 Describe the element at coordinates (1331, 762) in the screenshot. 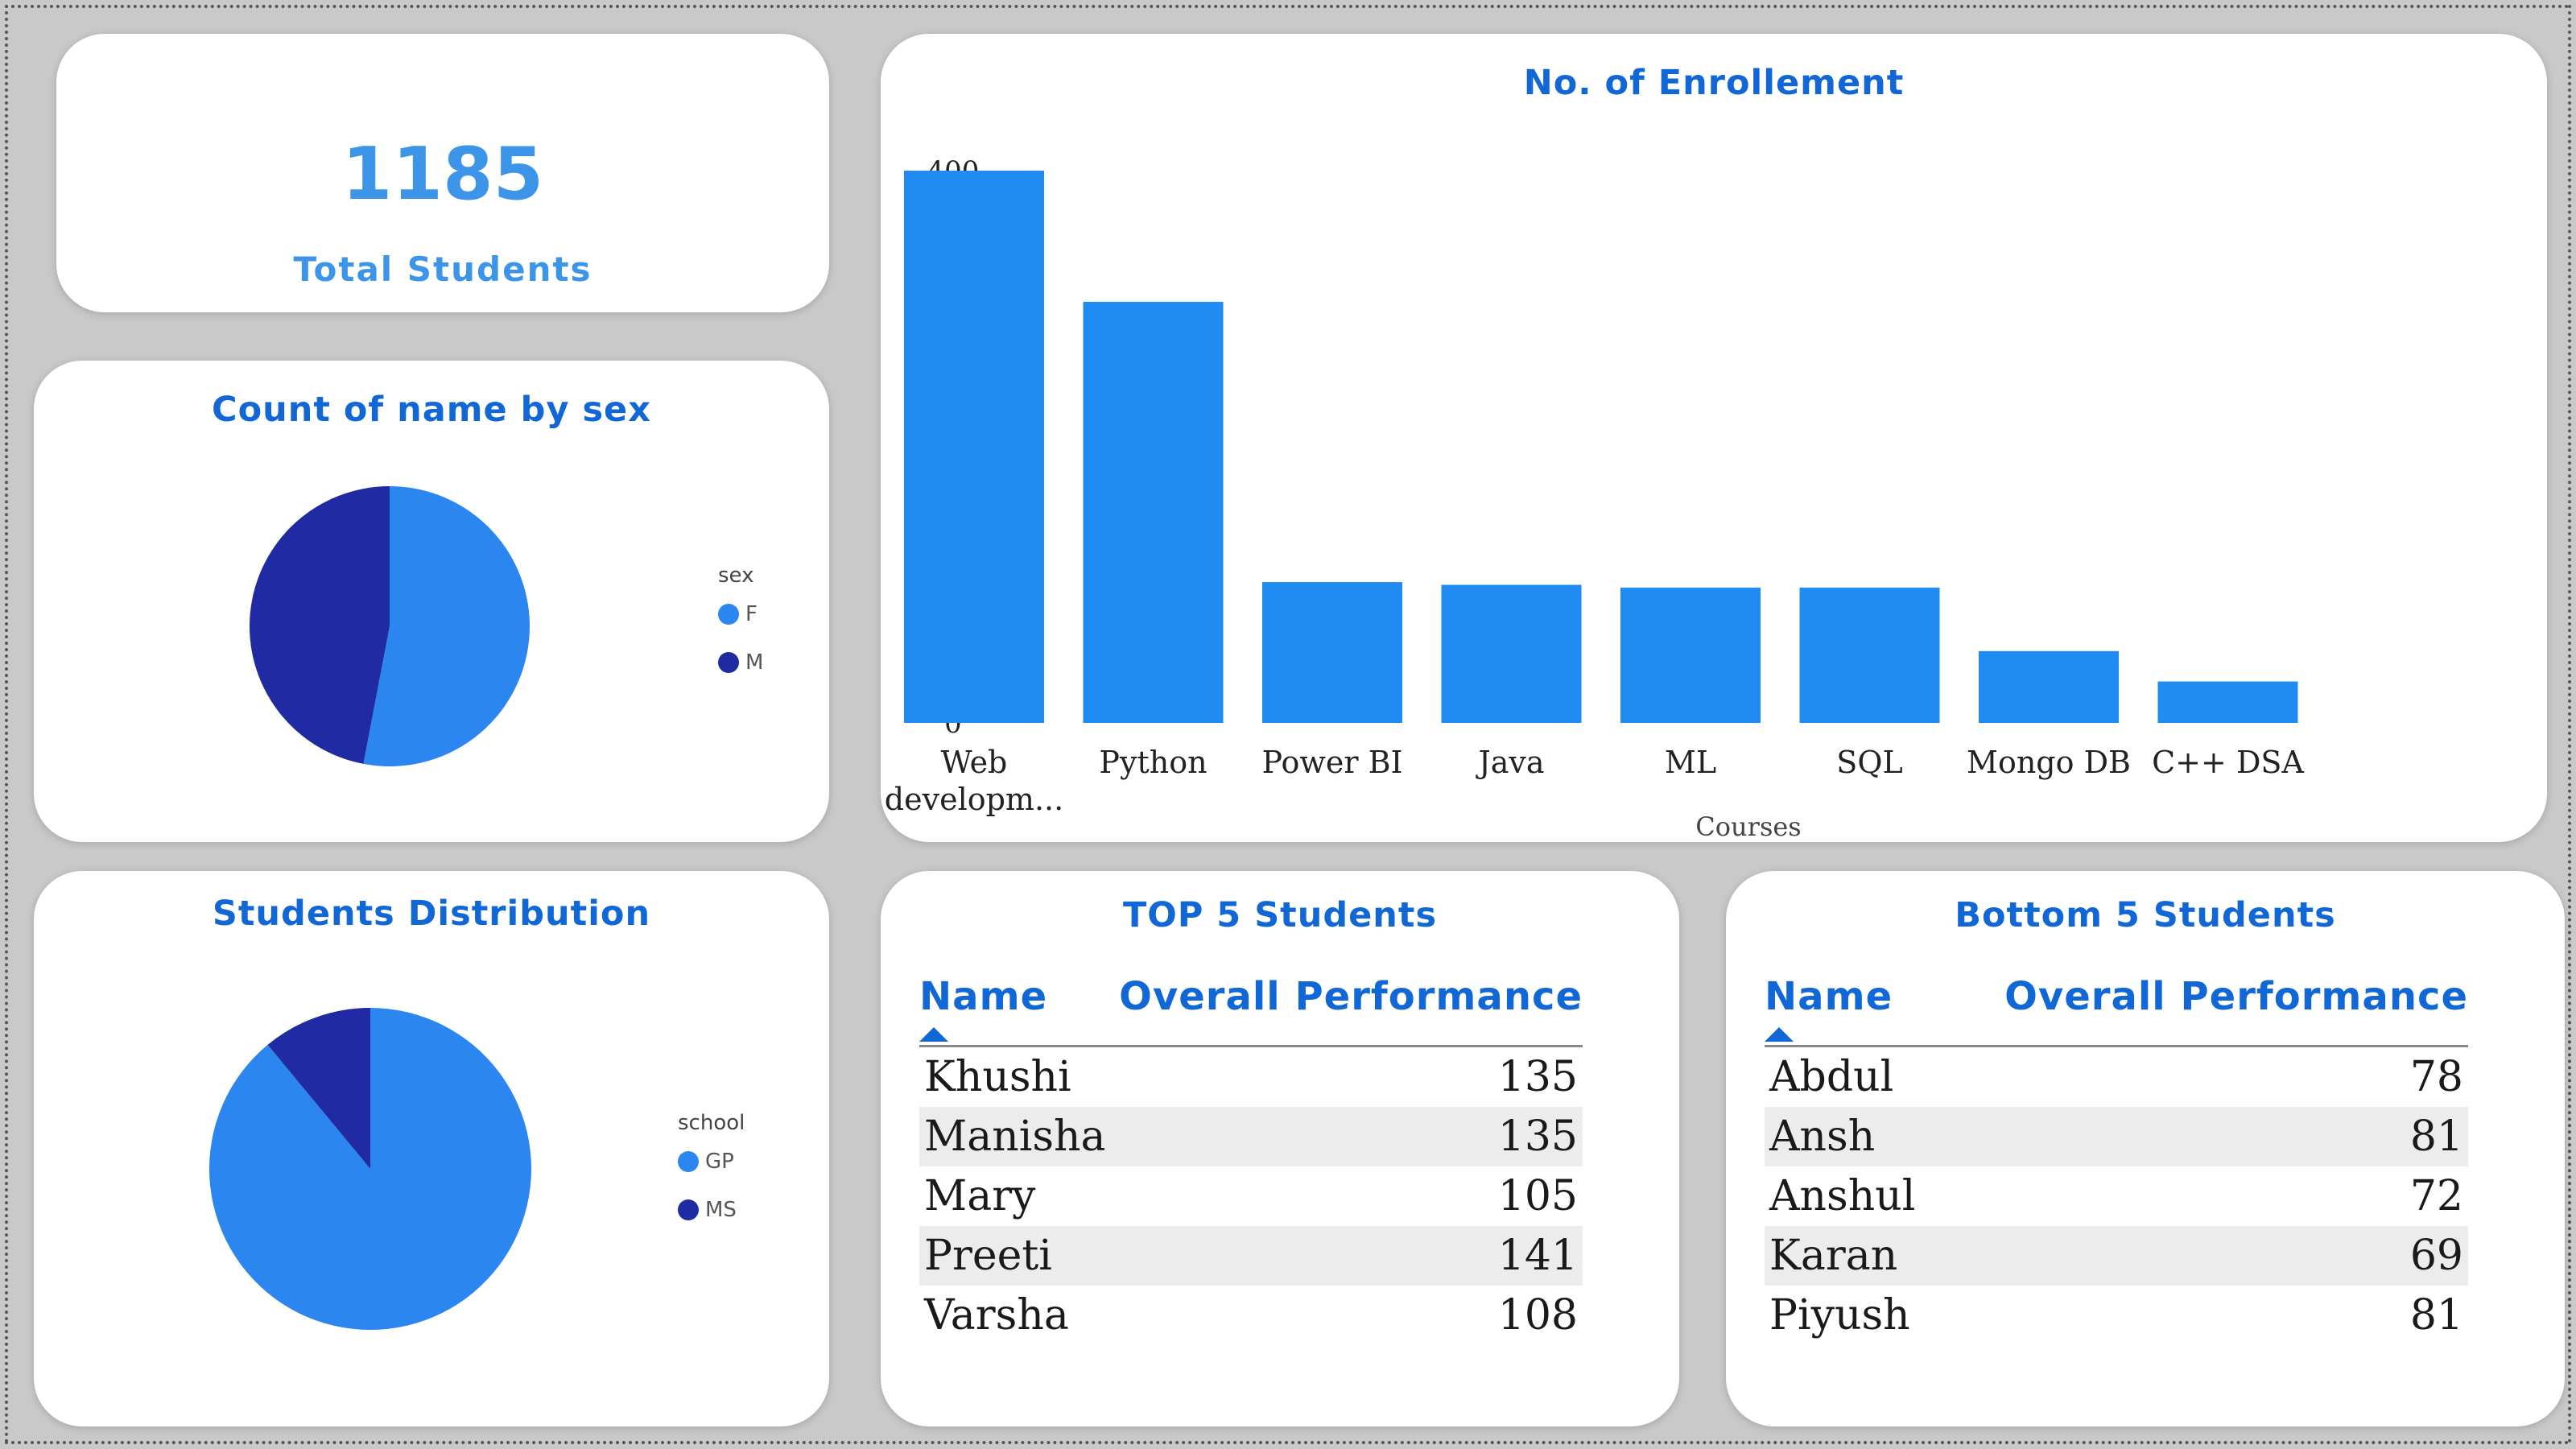

I see `x-tick-label: Power BI` at that location.